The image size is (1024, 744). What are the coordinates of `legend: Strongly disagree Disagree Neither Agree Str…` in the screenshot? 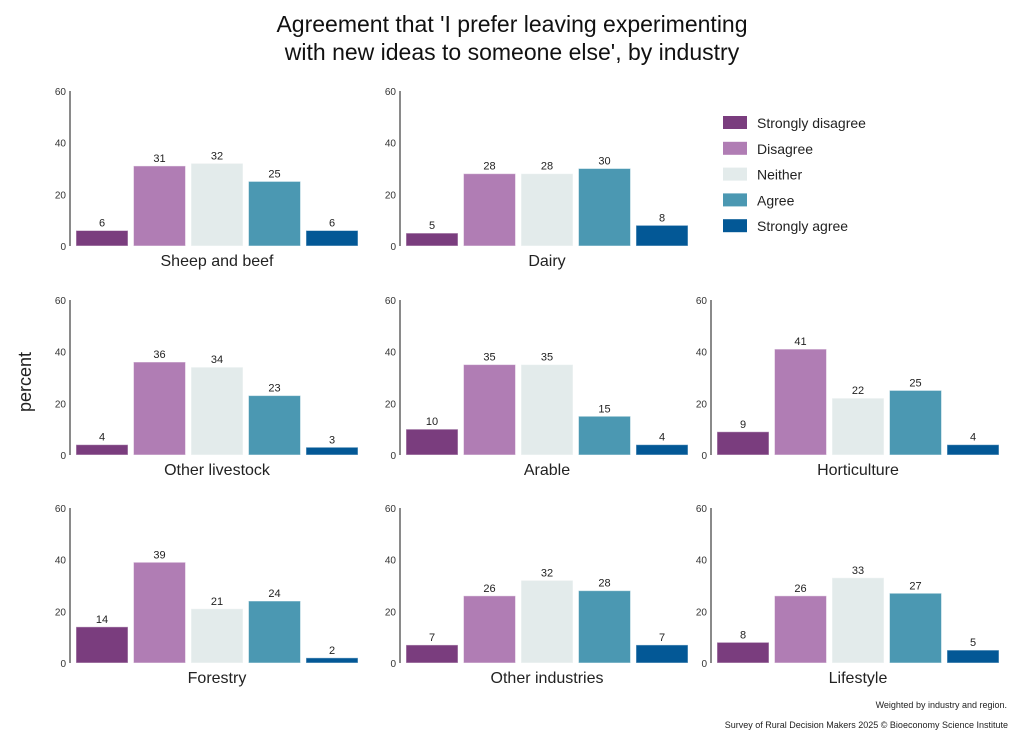 It's located at (794, 174).